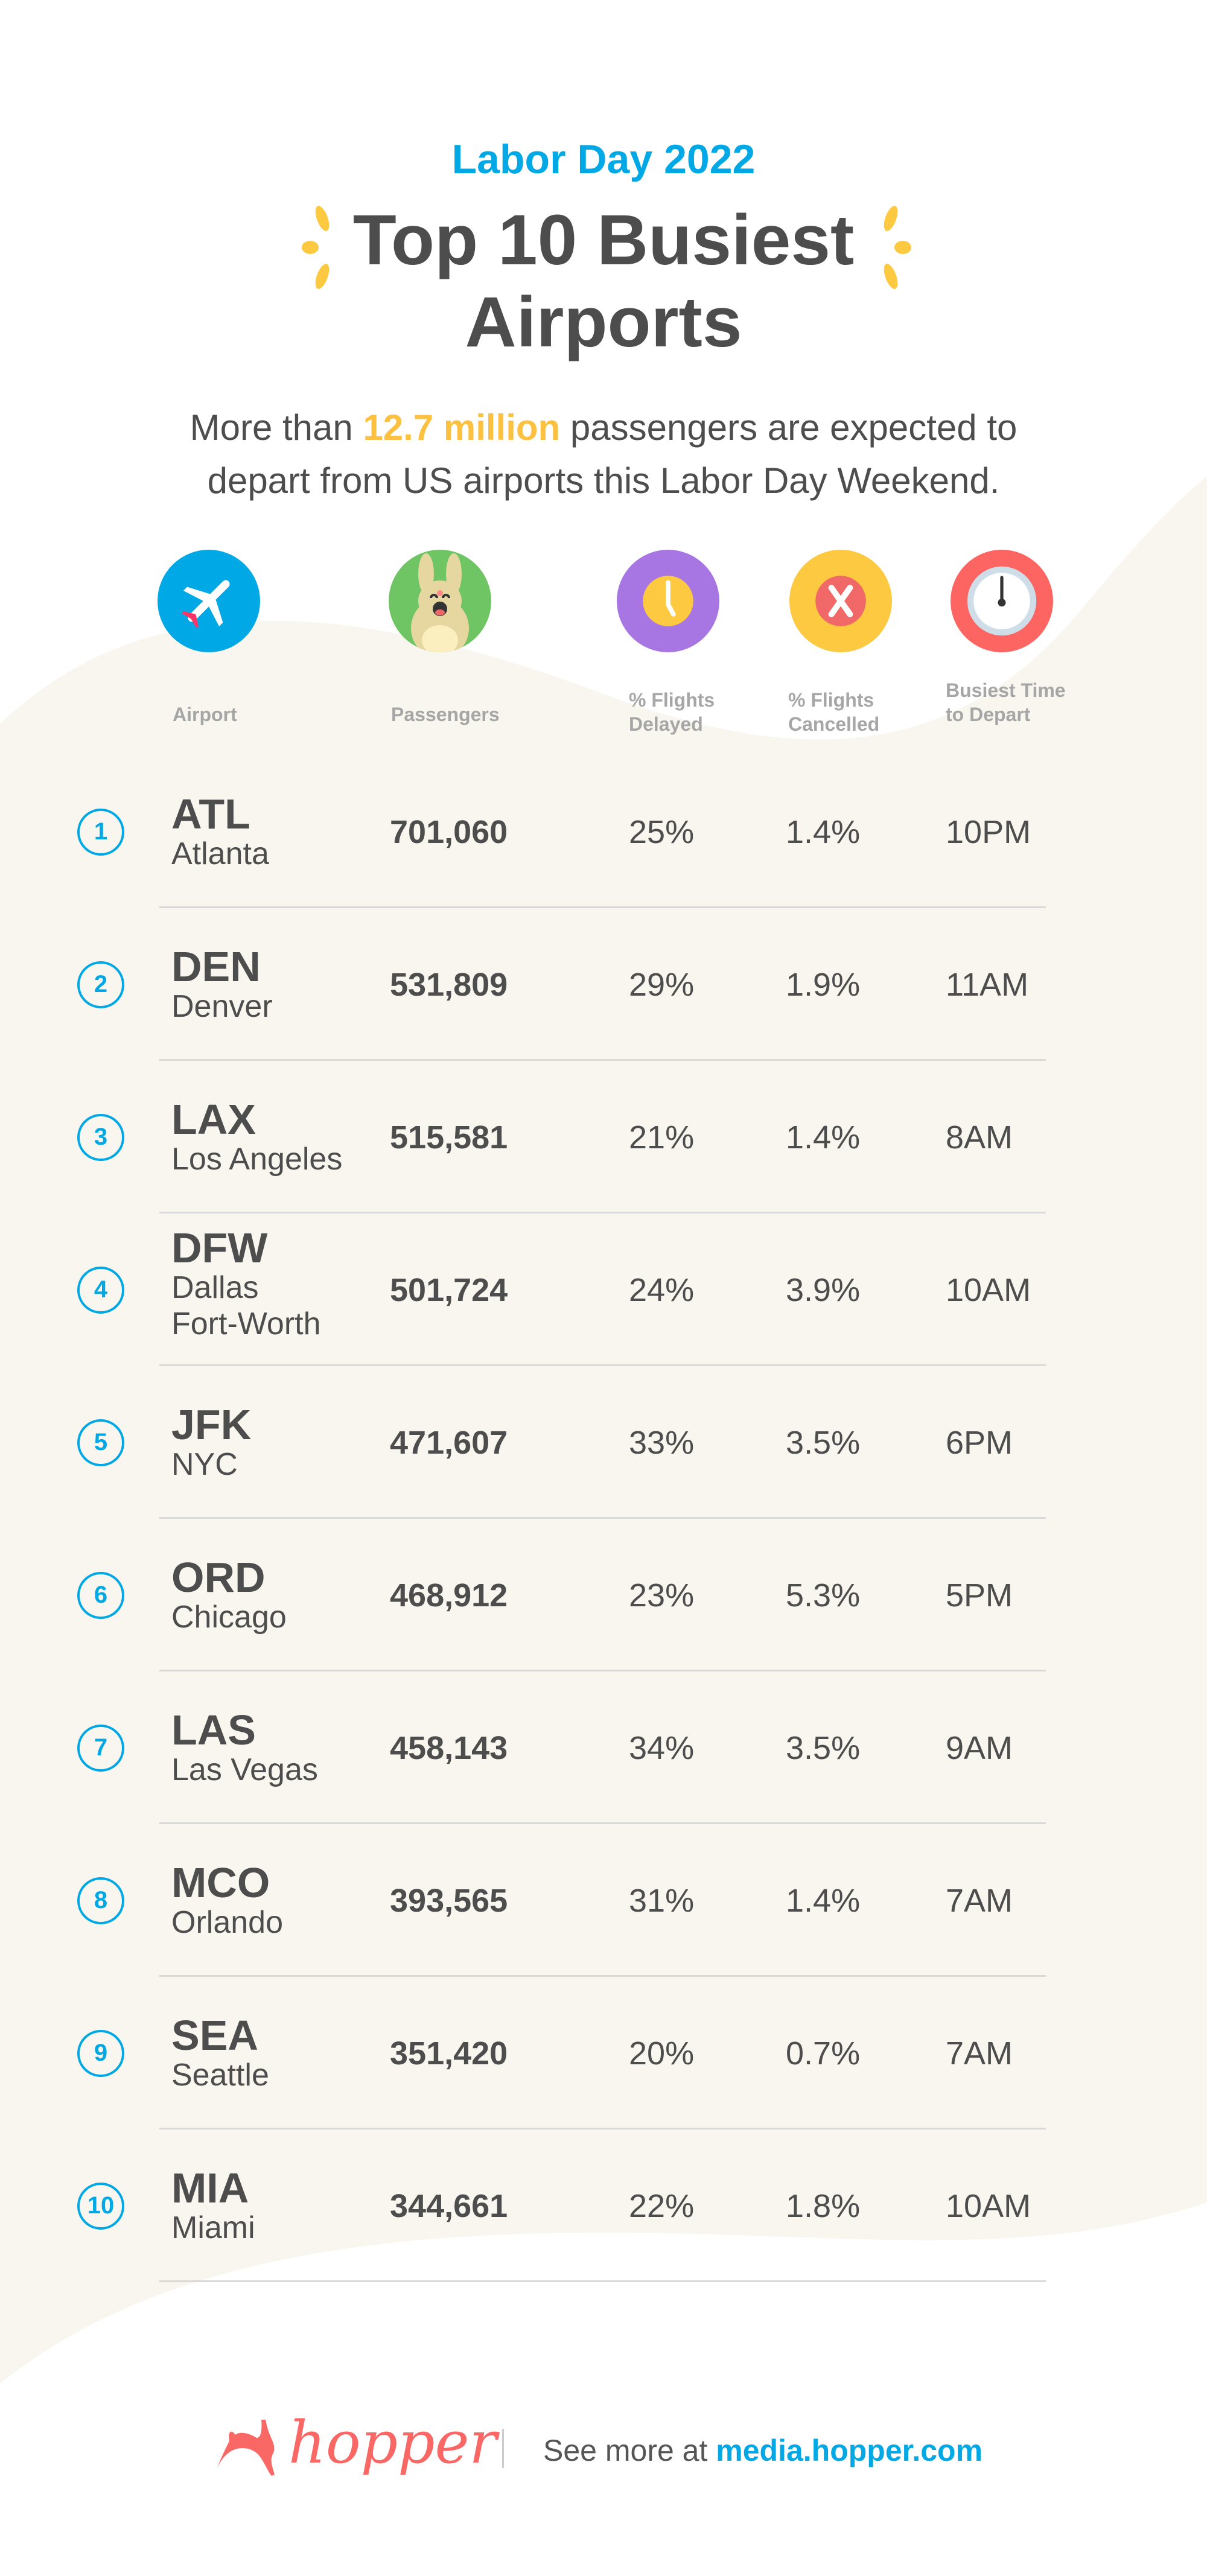 The image size is (1207, 2576). Describe the element at coordinates (446, 714) in the screenshot. I see `colhead-passengers: Passengers` at that location.